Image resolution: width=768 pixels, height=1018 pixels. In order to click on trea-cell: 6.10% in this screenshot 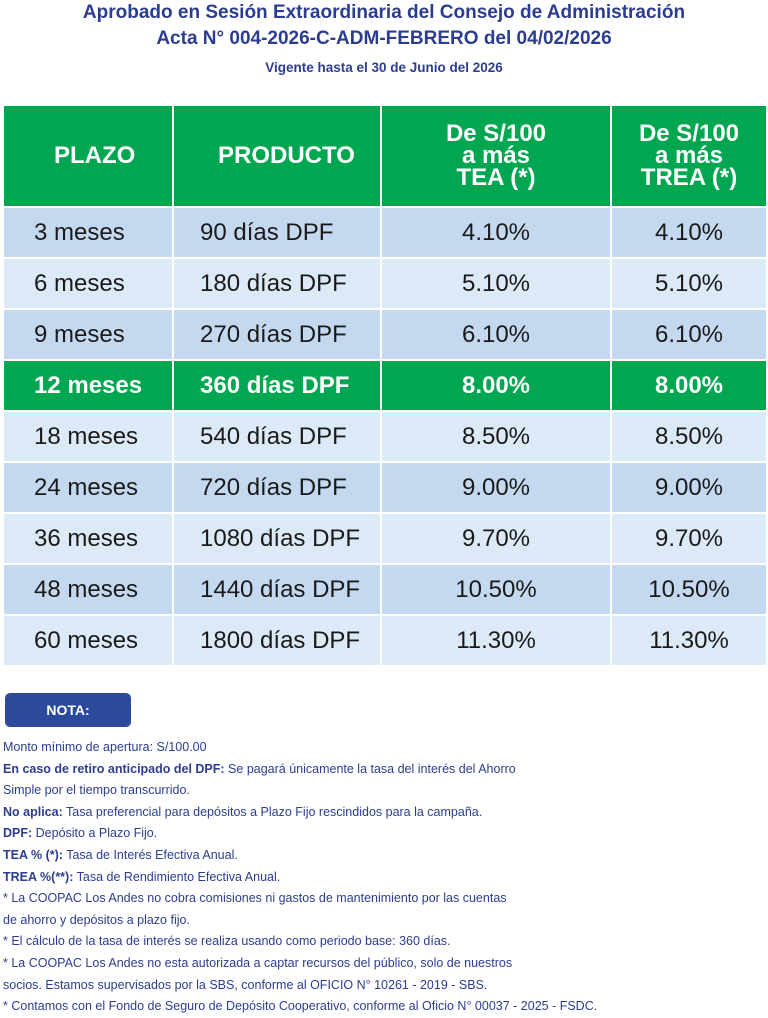, I will do `click(689, 334)`.